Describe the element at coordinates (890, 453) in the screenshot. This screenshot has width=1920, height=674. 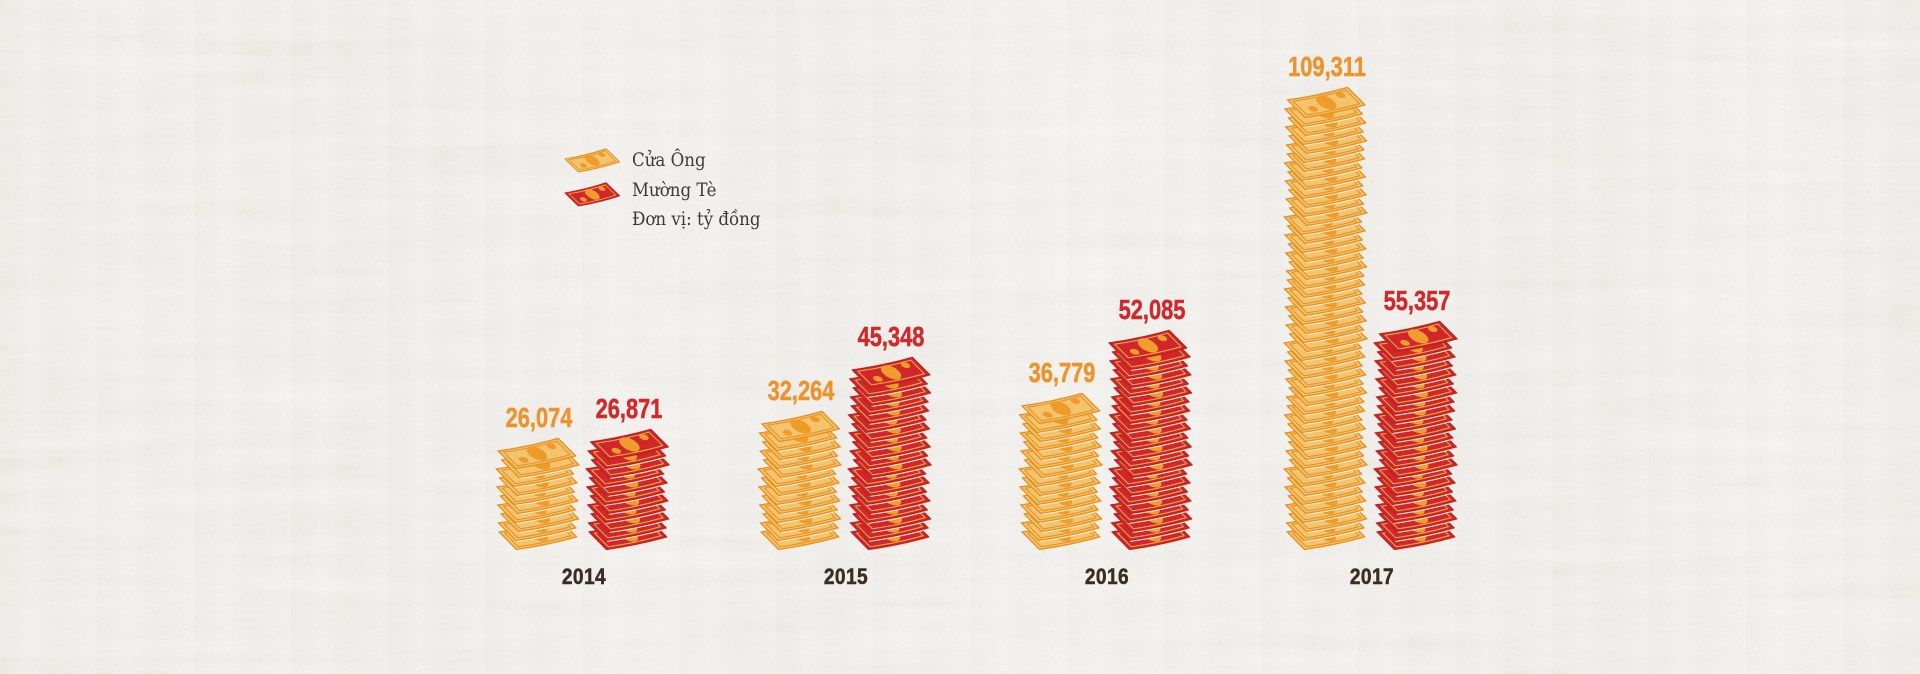
I see `money-stack-muong-te-2015` at that location.